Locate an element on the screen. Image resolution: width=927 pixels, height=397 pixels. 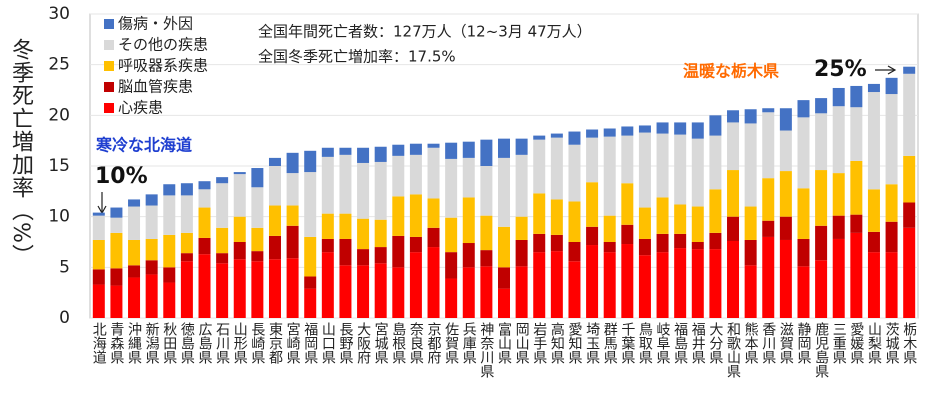
x-tick-label: 茨城県 is located at coordinates (892, 343).